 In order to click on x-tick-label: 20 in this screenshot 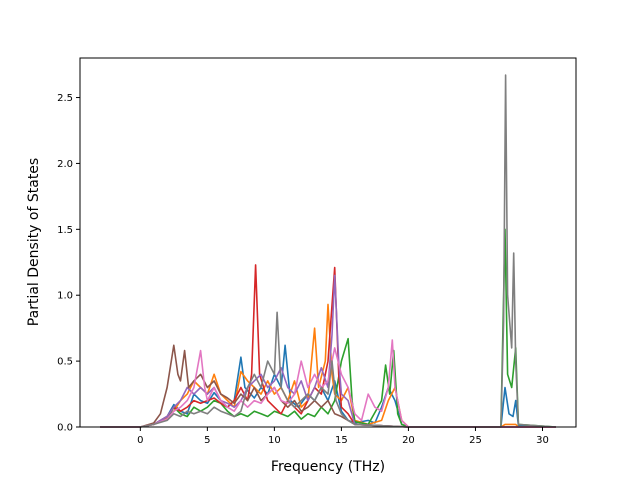, I will do `click(408, 440)`.